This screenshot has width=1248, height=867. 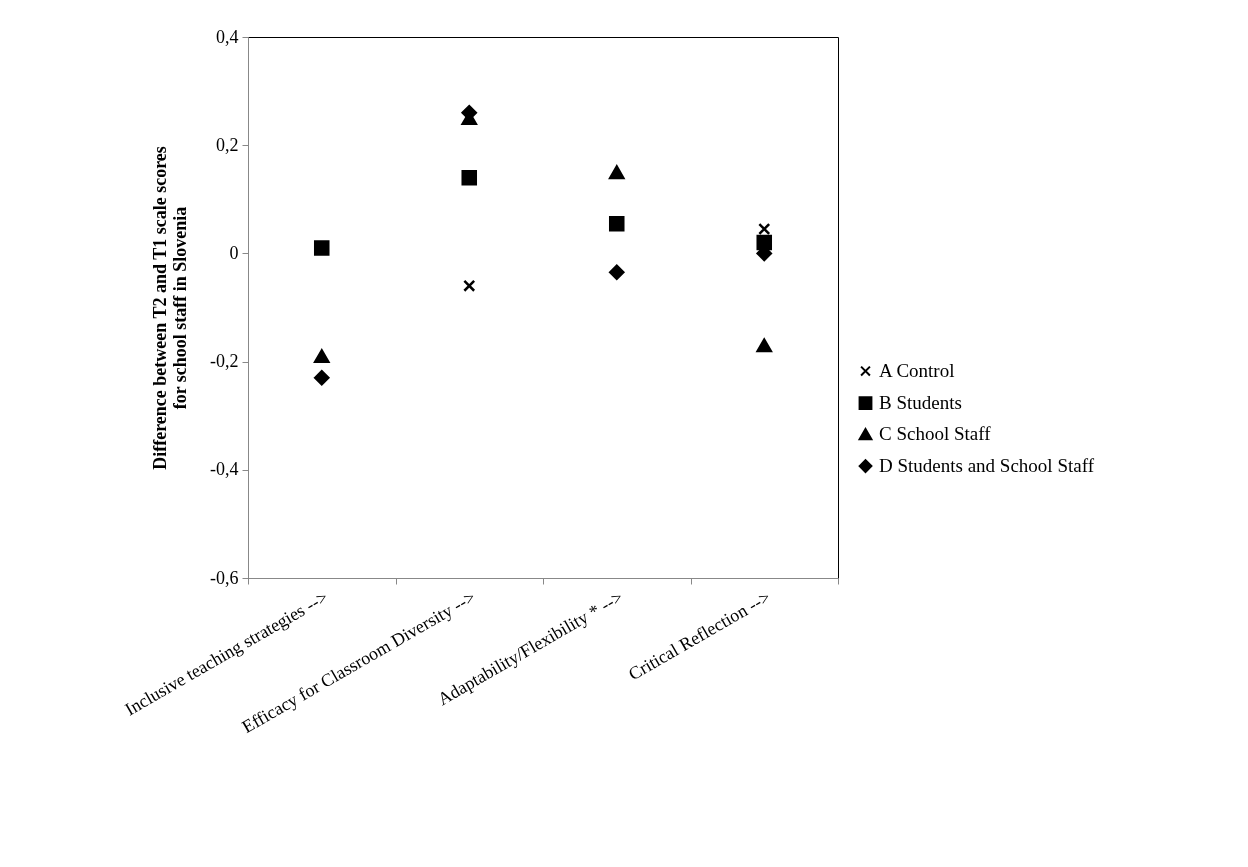 What do you see at coordinates (227, 144) in the screenshot?
I see `y-tick-label: 0,2` at bounding box center [227, 144].